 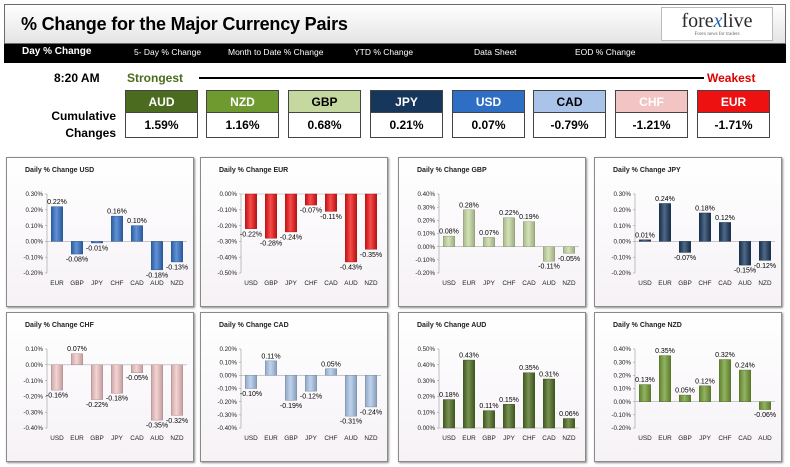 I want to click on y-tick-label: 0.10%, so click(x=622, y=389).